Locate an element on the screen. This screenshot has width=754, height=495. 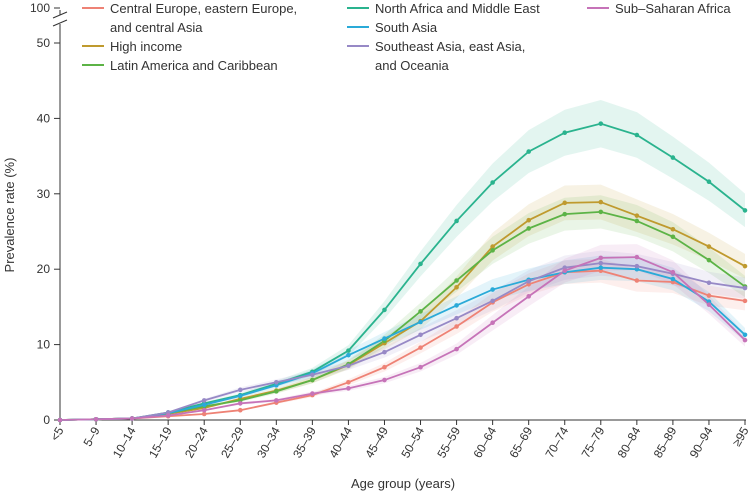
x-tick-label-13: 65–69 is located at coordinates (520, 442).